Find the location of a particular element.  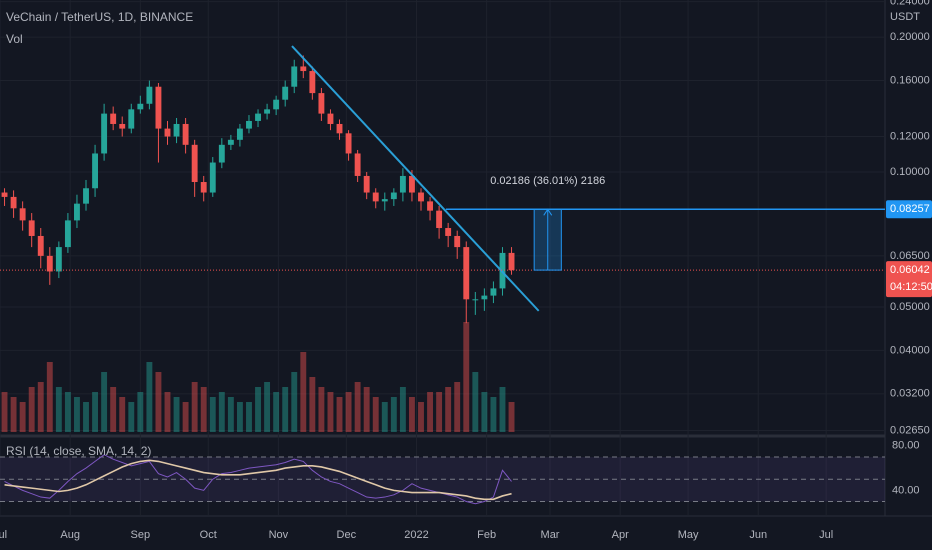

y-tick-label: 0.16000 is located at coordinates (910, 80).